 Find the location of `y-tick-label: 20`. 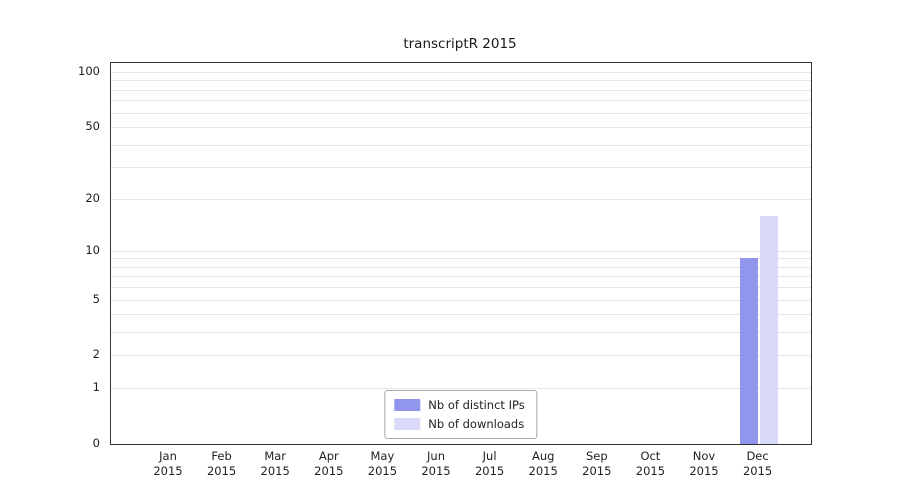

y-tick-label: 20 is located at coordinates (92, 197).